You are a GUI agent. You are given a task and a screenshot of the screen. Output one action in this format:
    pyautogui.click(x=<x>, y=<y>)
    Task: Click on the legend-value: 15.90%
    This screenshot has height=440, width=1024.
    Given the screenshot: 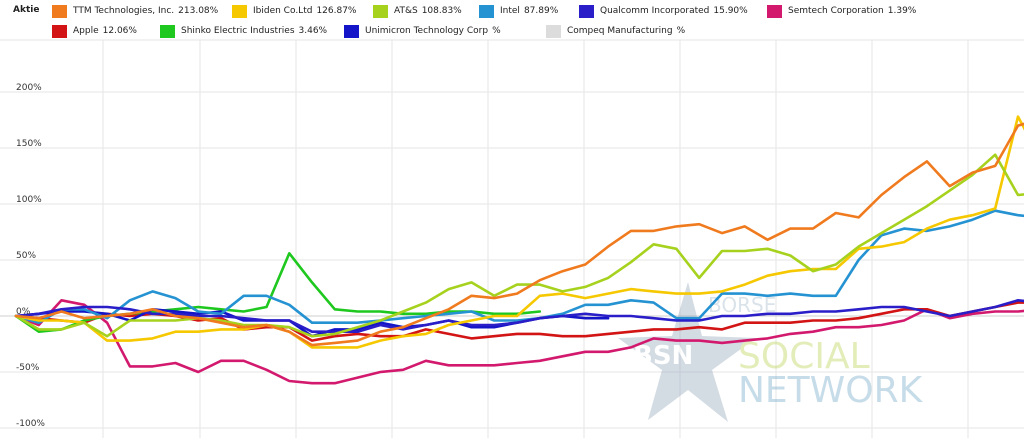 What is the action you would take?
    pyautogui.click(x=730, y=11)
    